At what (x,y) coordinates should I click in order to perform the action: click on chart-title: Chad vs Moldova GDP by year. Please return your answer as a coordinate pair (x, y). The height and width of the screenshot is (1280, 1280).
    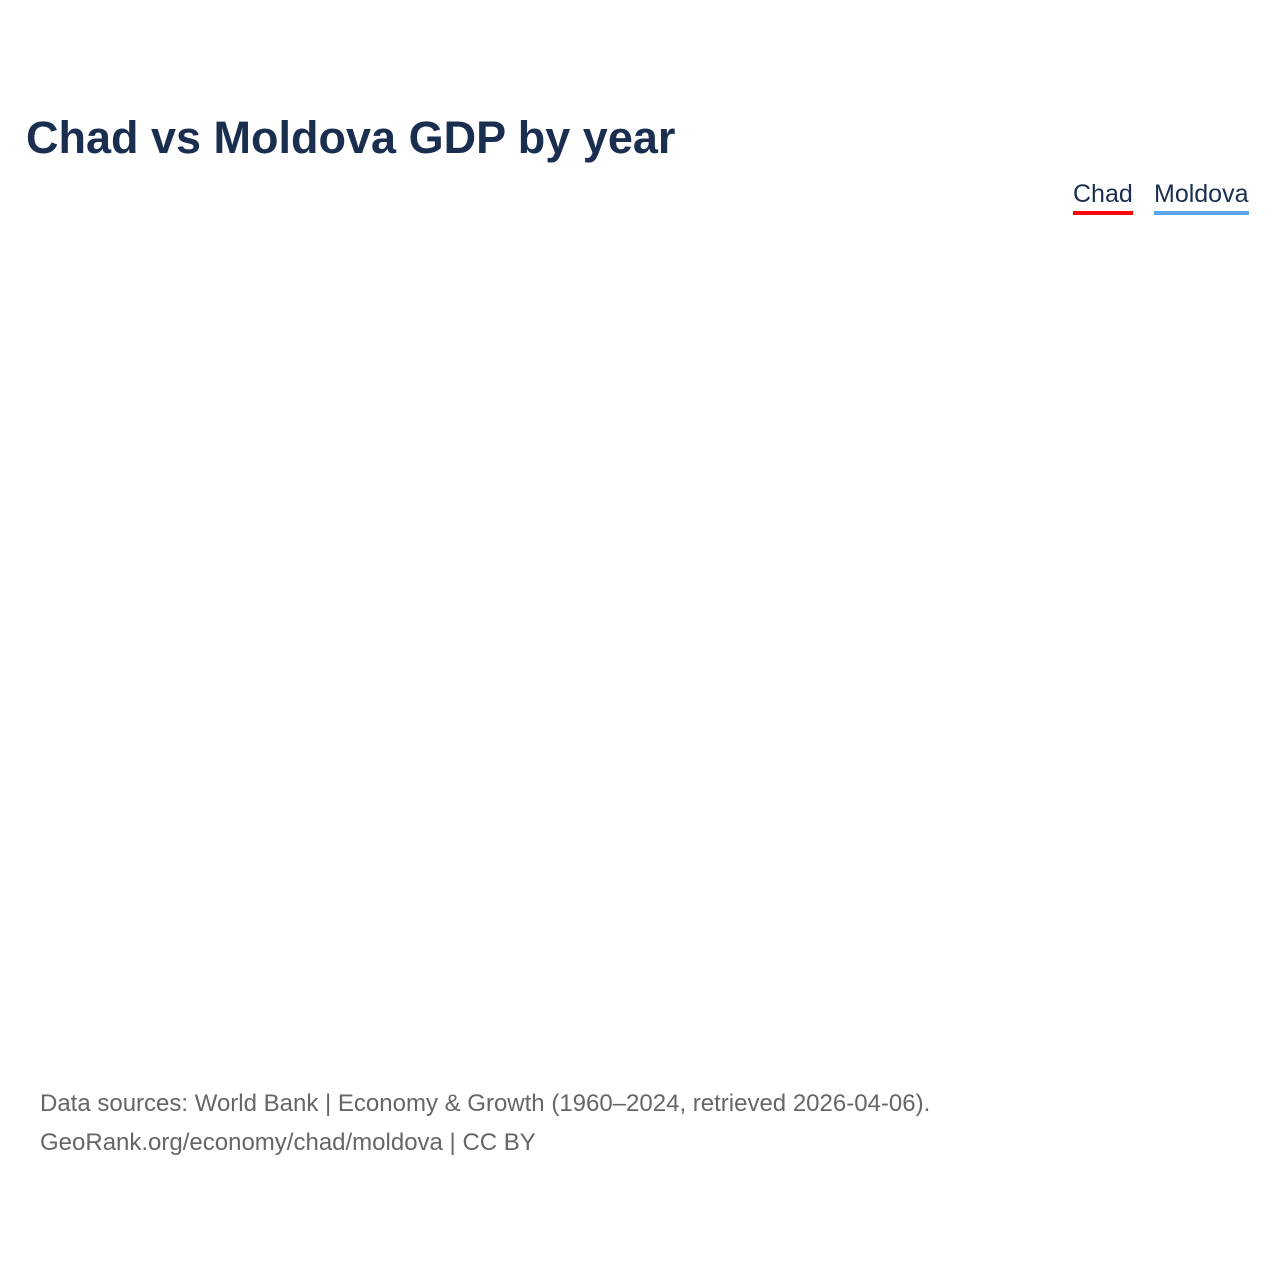
    Looking at the image, I should click on (351, 137).